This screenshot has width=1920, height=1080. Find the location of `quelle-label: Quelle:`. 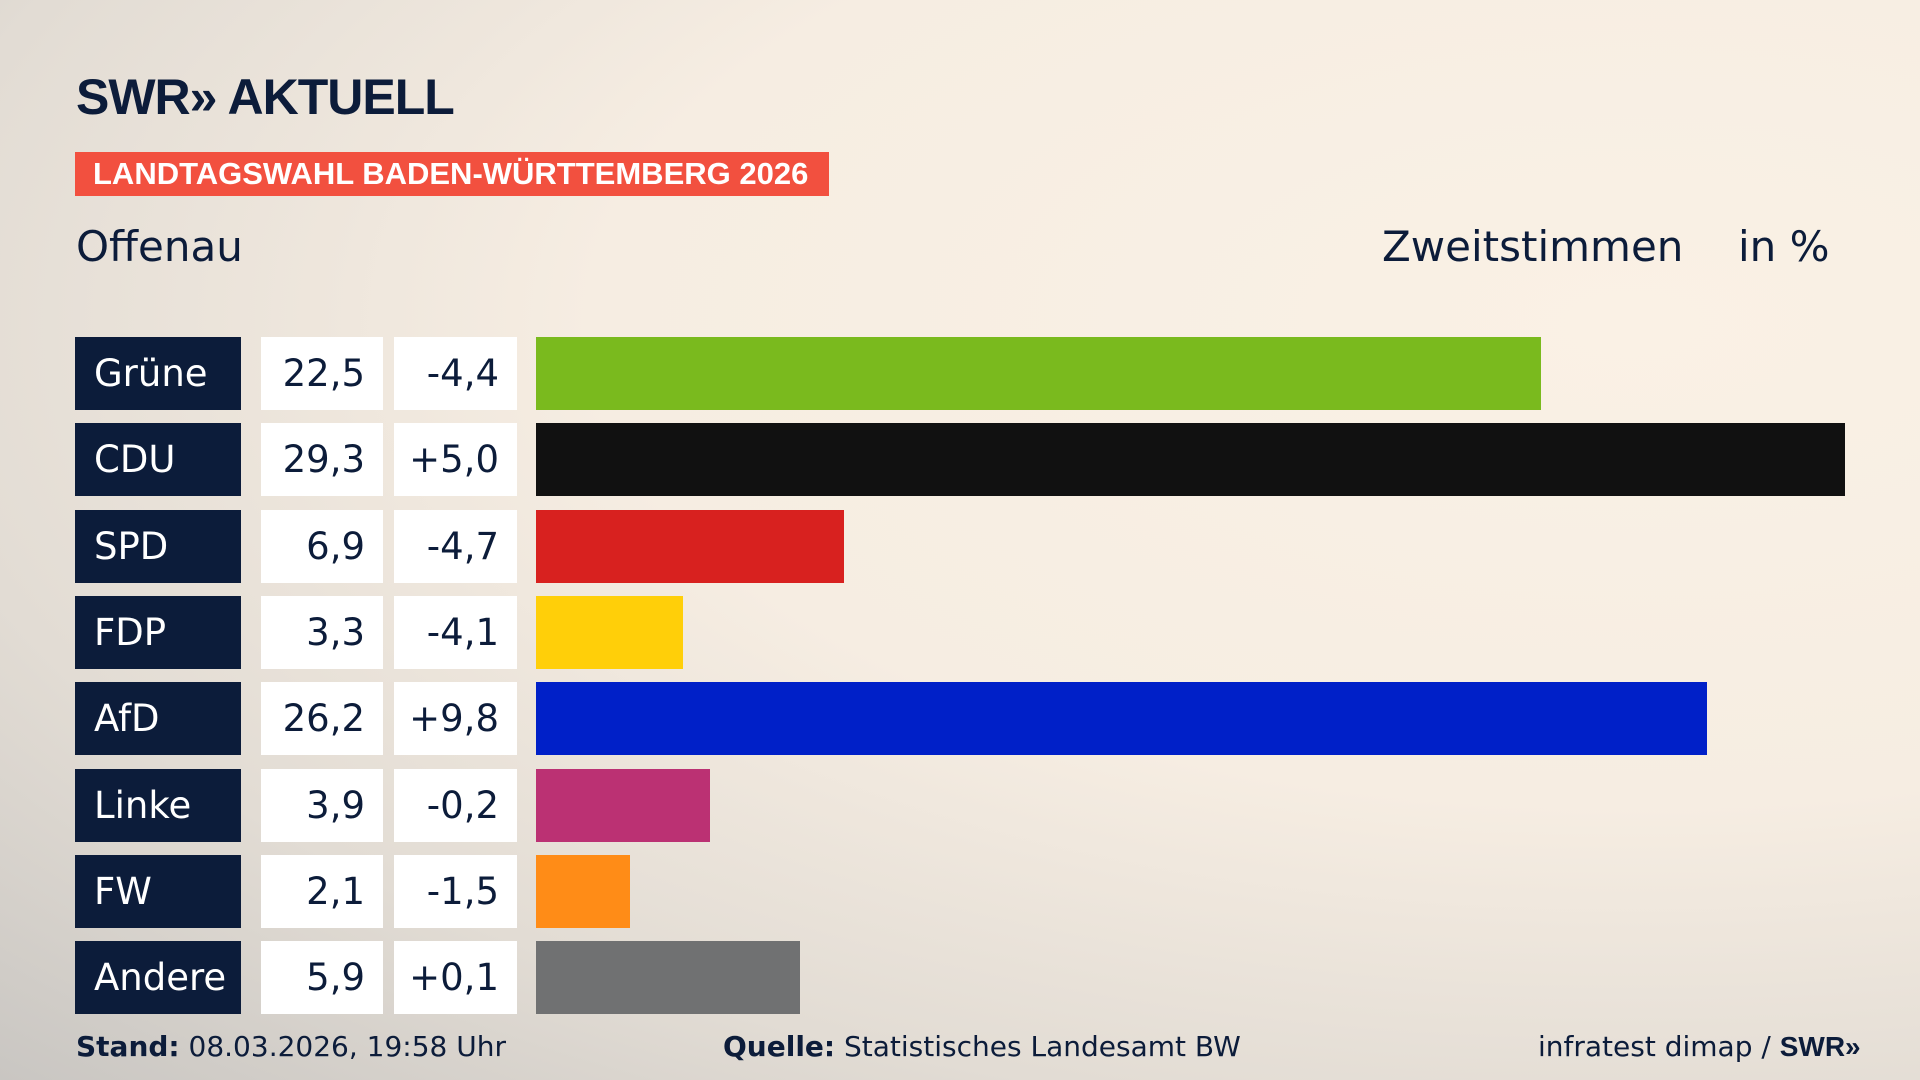

quelle-label: Quelle: is located at coordinates (779, 1046).